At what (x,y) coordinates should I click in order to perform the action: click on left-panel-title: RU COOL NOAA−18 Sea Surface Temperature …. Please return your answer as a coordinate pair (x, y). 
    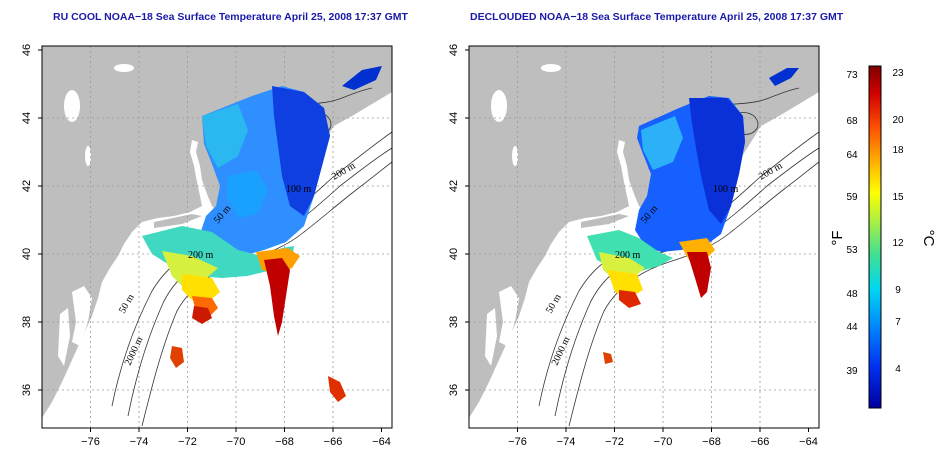
    Looking at the image, I should click on (230, 17).